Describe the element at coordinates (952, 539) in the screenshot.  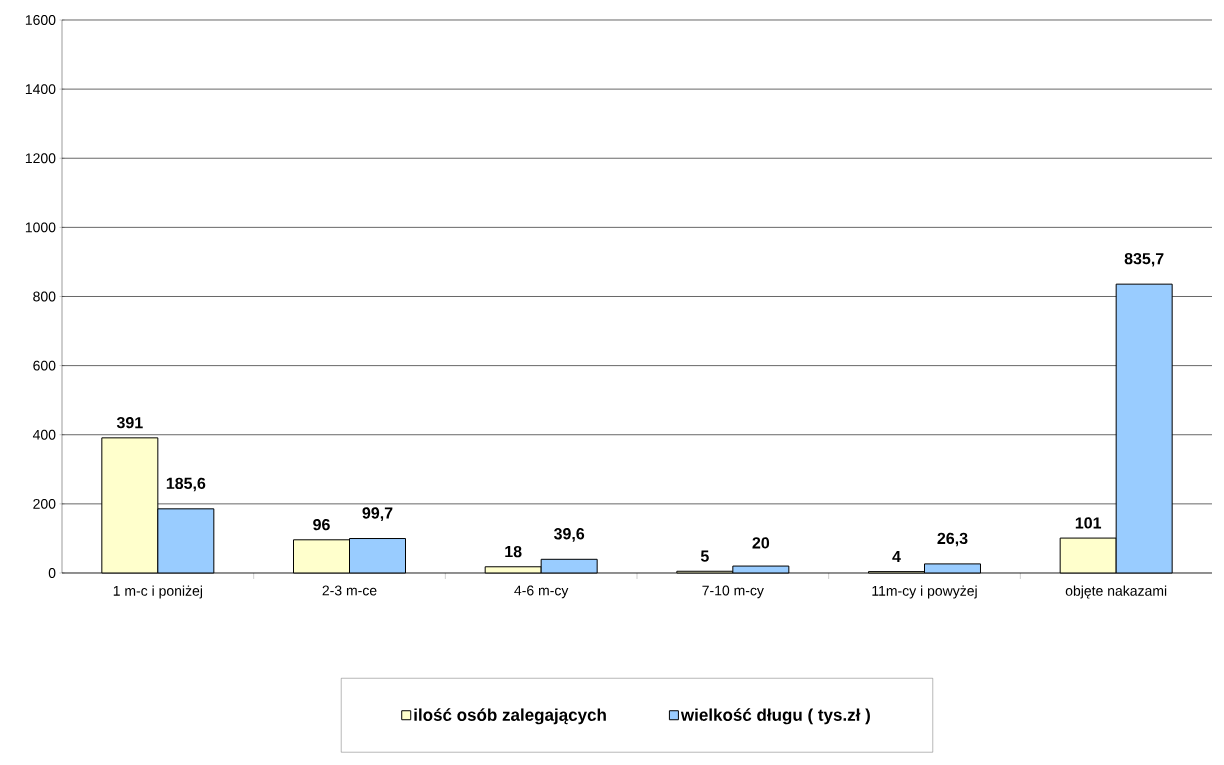
I see `data-label: 26,3` at that location.